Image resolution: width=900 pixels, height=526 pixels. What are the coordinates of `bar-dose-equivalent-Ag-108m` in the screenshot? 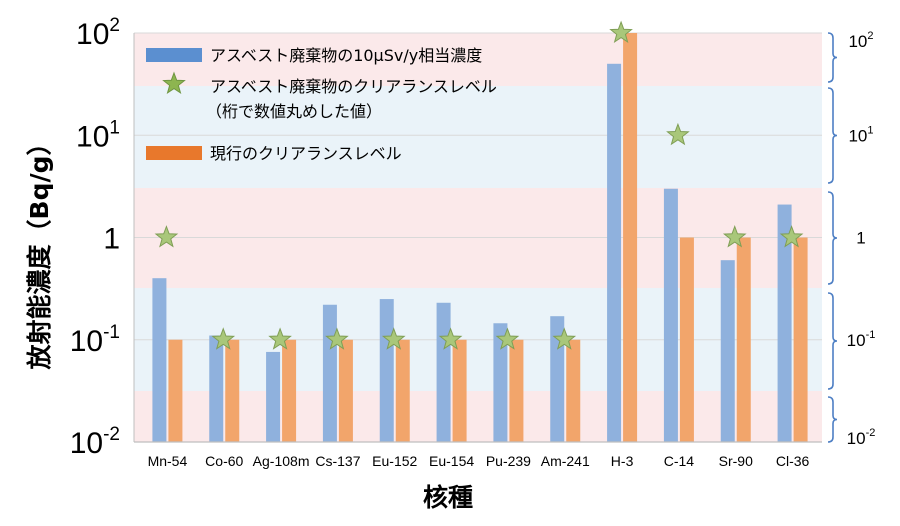 It's located at (273, 396).